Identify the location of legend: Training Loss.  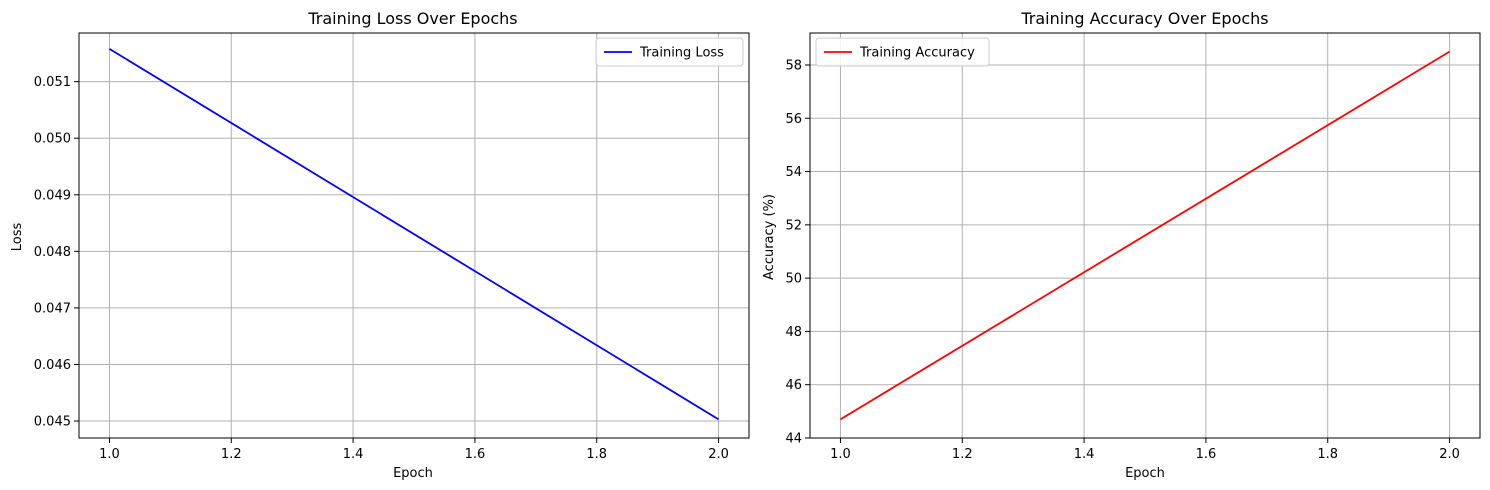
(669, 52).